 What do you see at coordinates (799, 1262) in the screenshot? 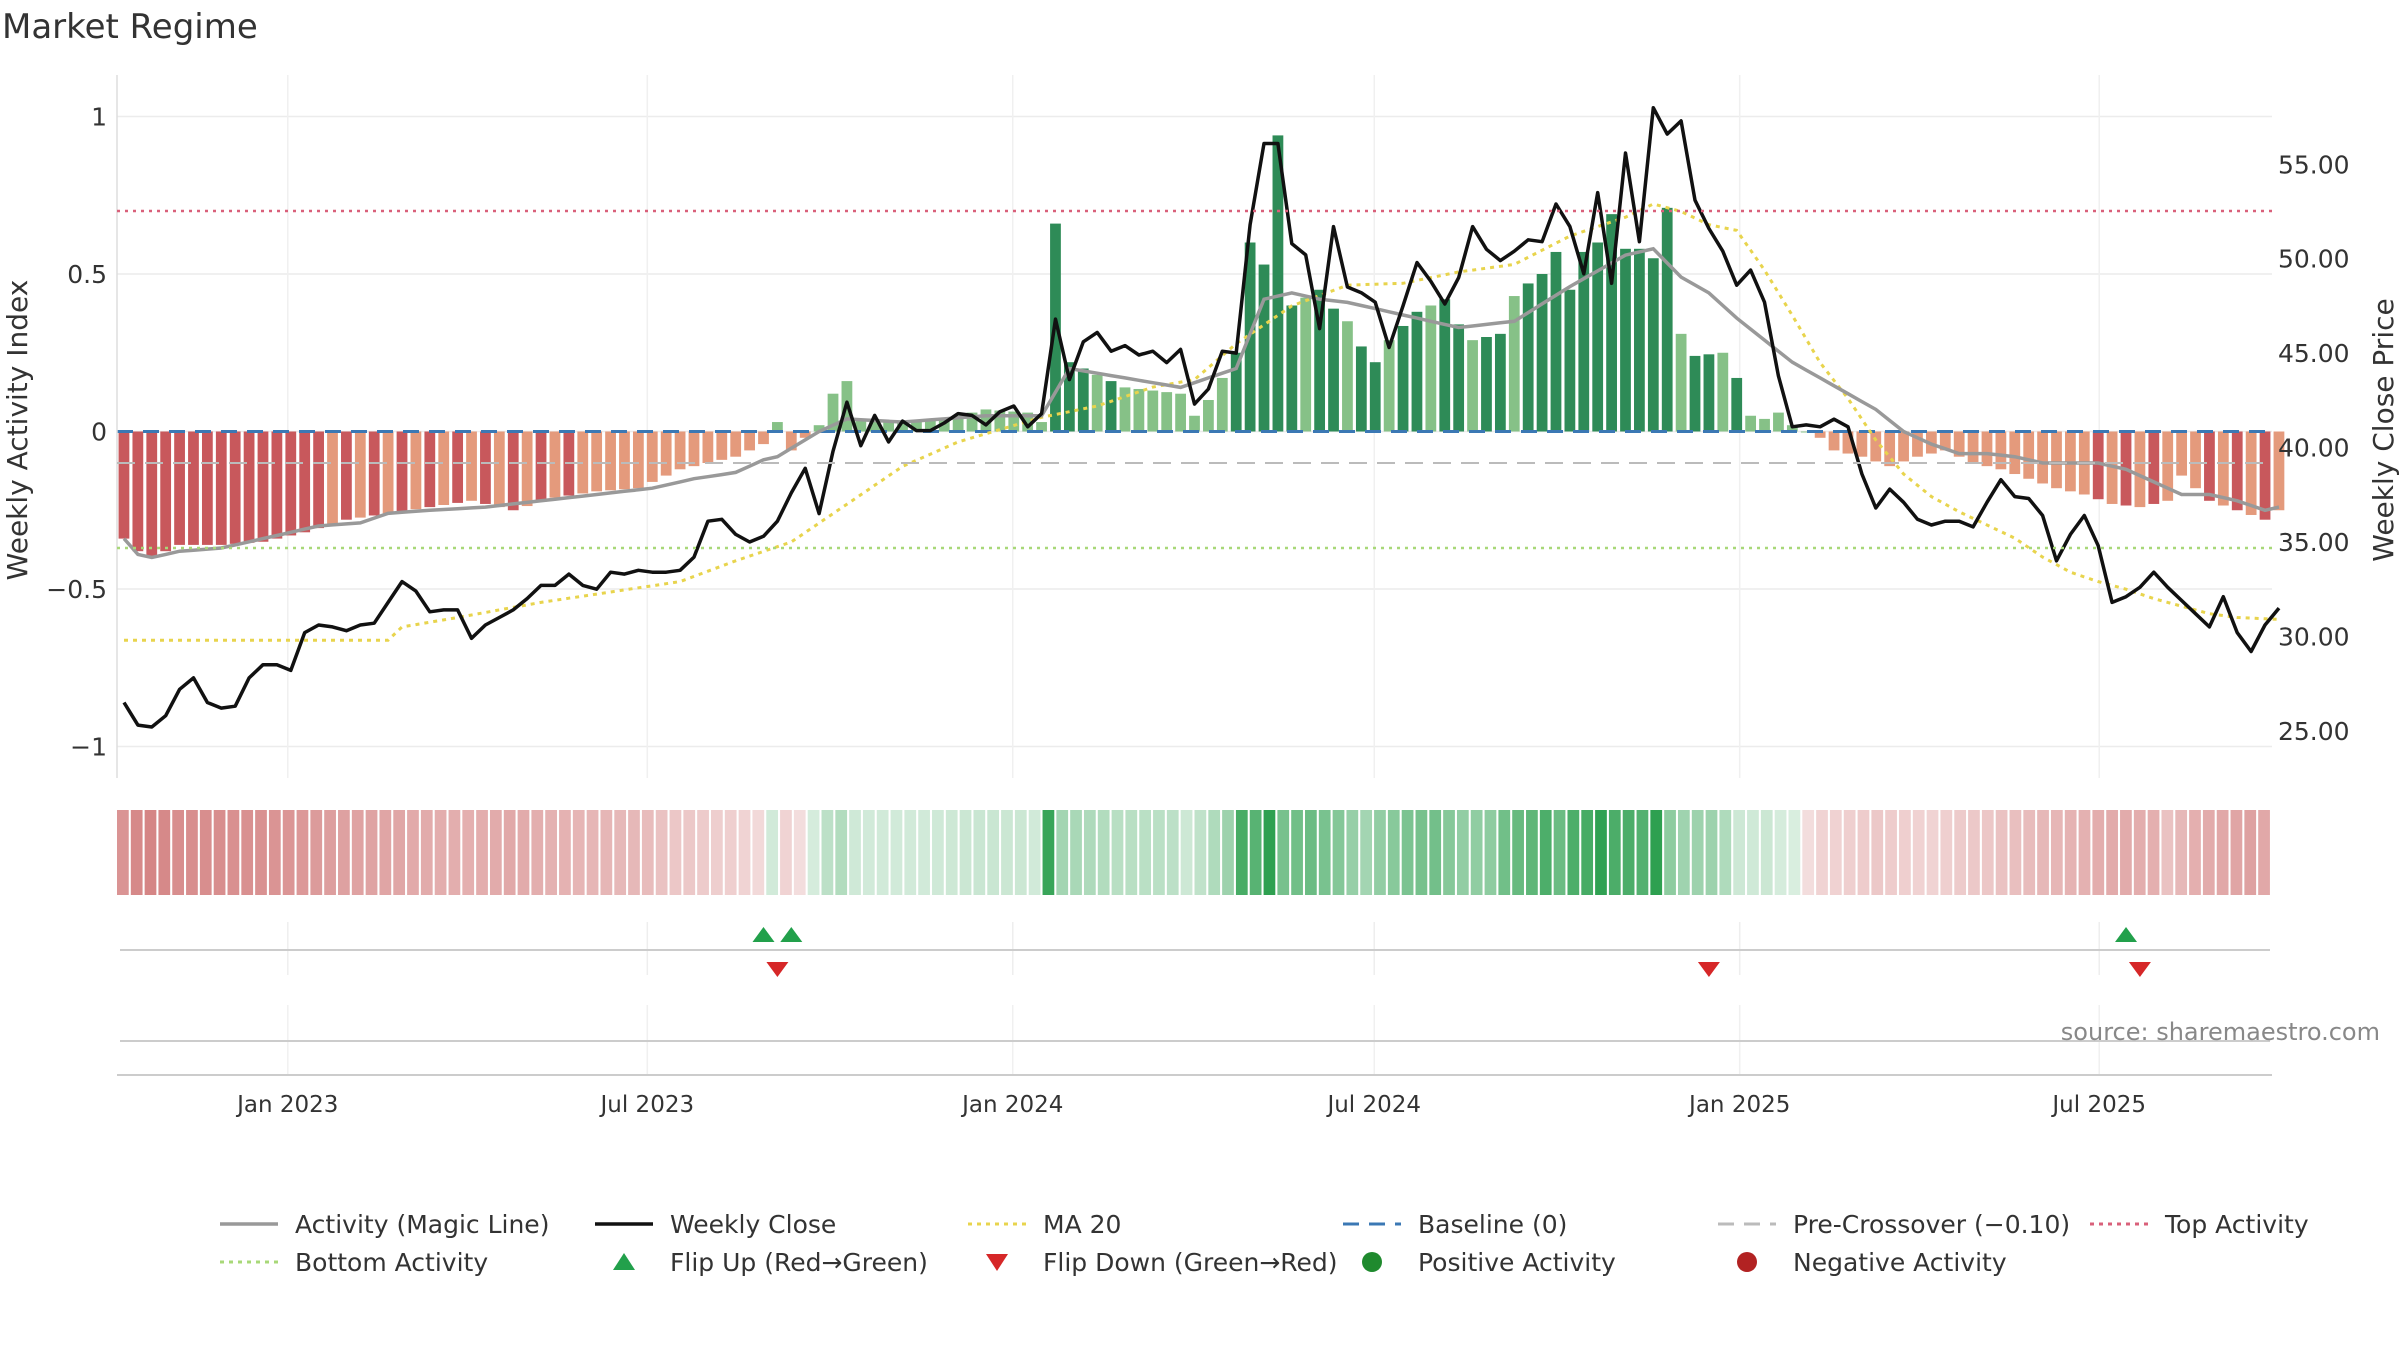
I see `legend-label: Flip Up (Red→Green)` at bounding box center [799, 1262].